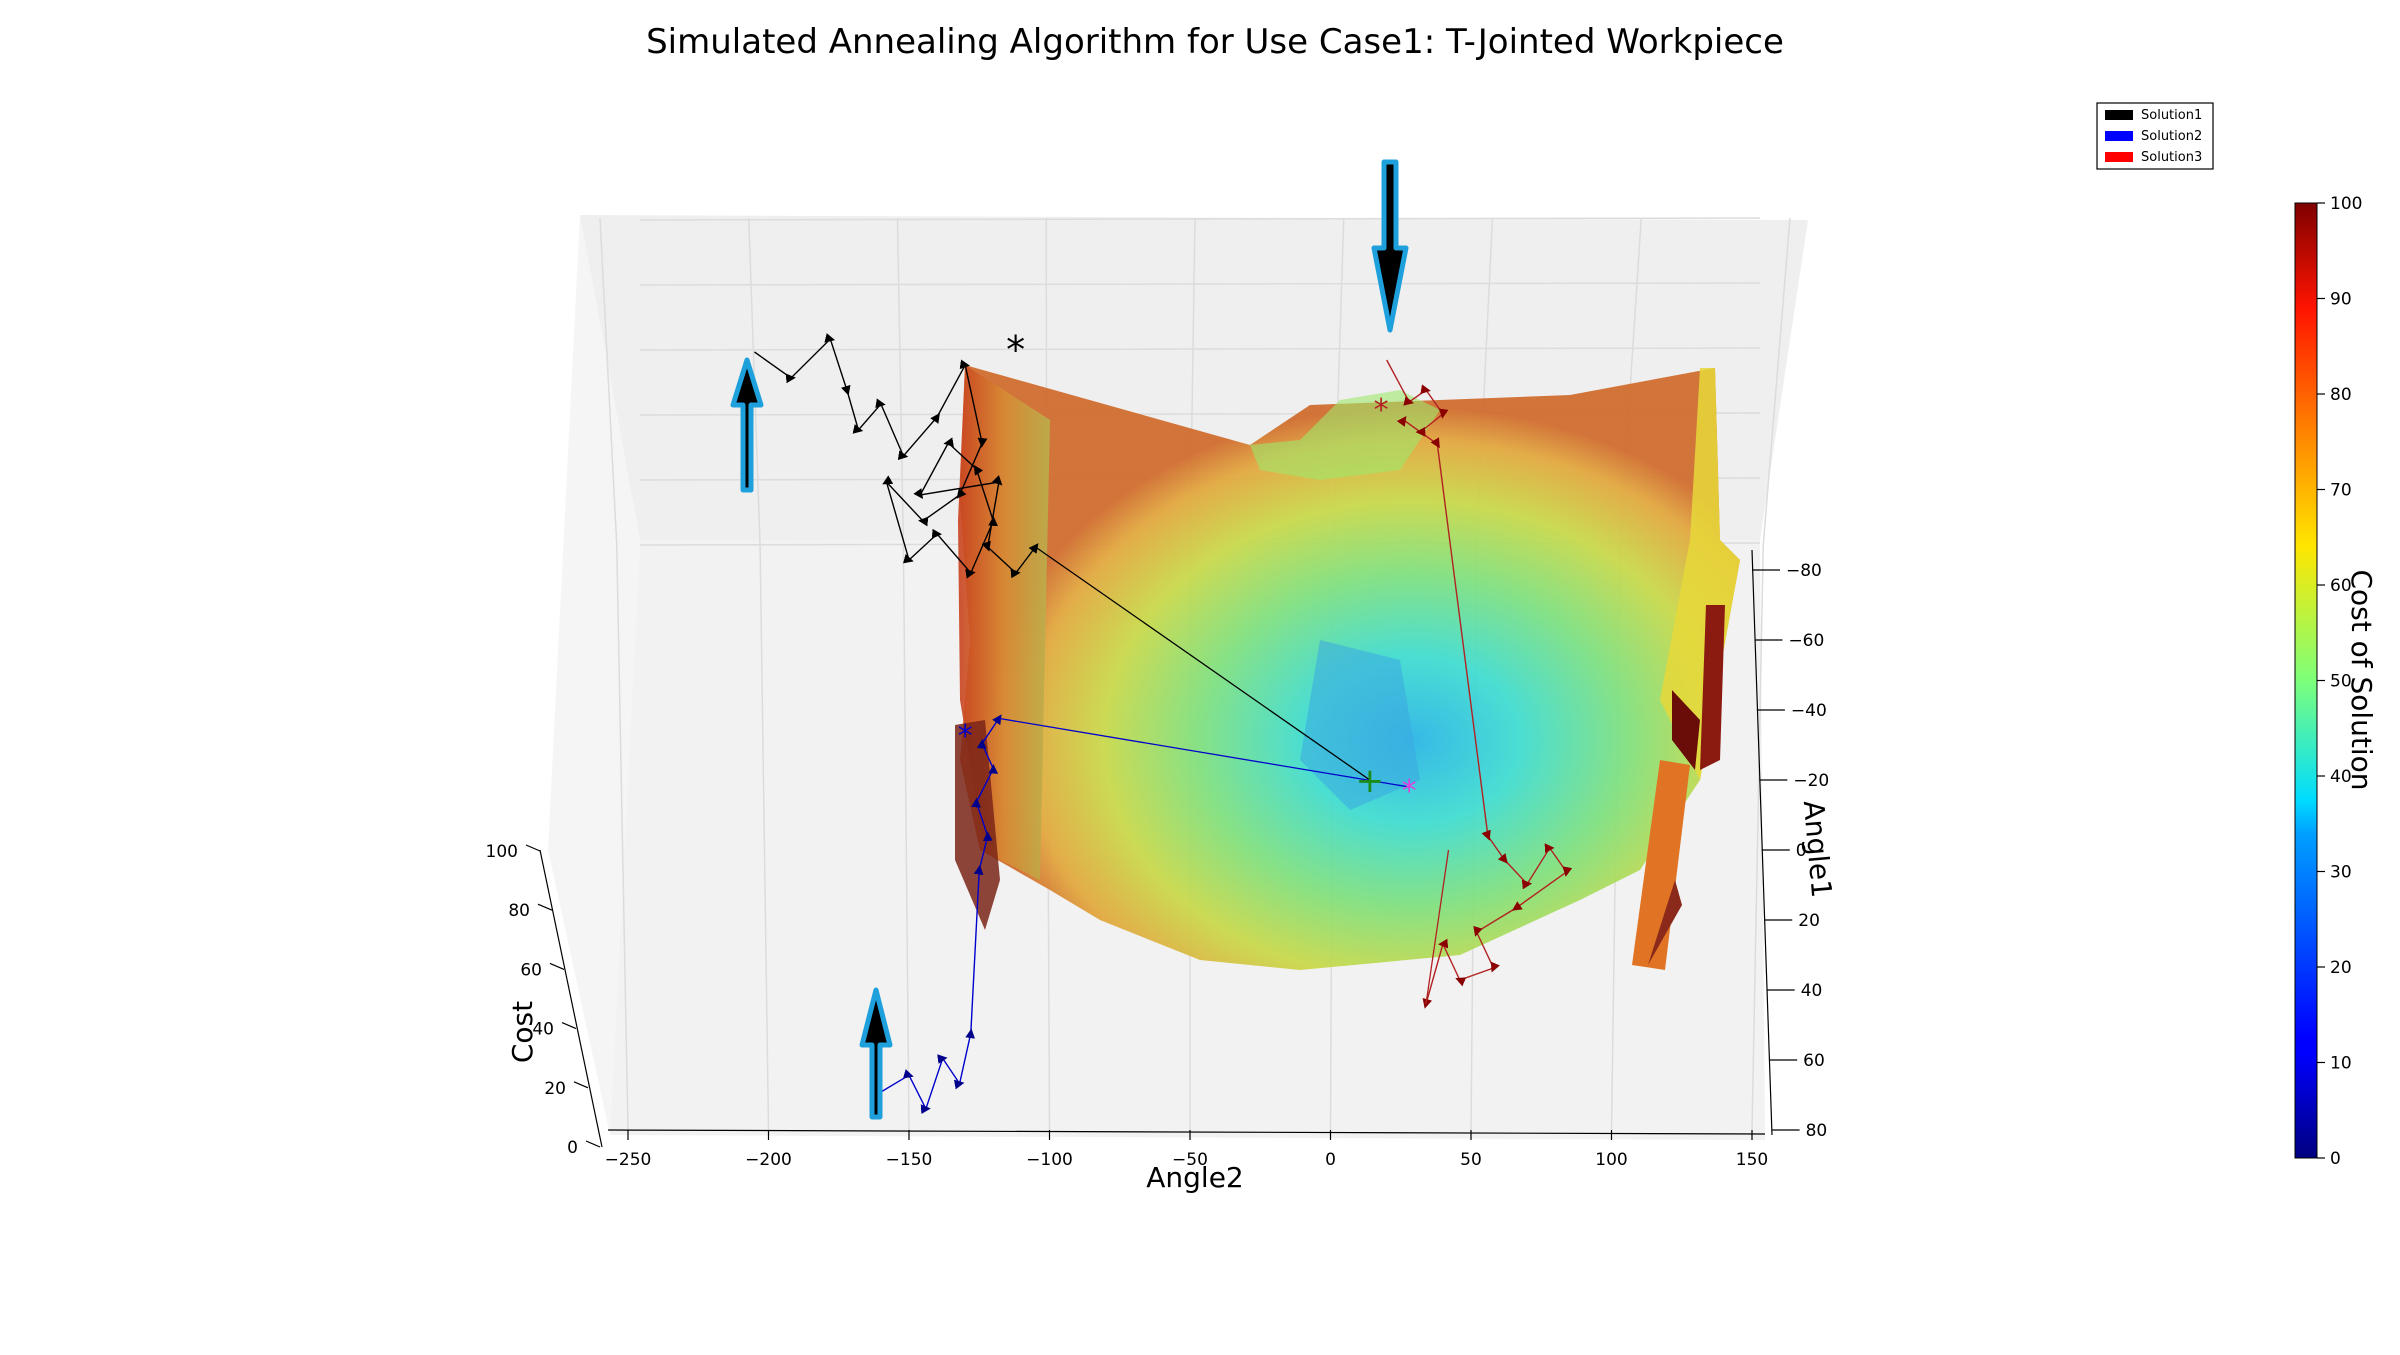 This screenshot has width=2400, height=1355. I want to click on z-tick-label: 80, so click(519, 911).